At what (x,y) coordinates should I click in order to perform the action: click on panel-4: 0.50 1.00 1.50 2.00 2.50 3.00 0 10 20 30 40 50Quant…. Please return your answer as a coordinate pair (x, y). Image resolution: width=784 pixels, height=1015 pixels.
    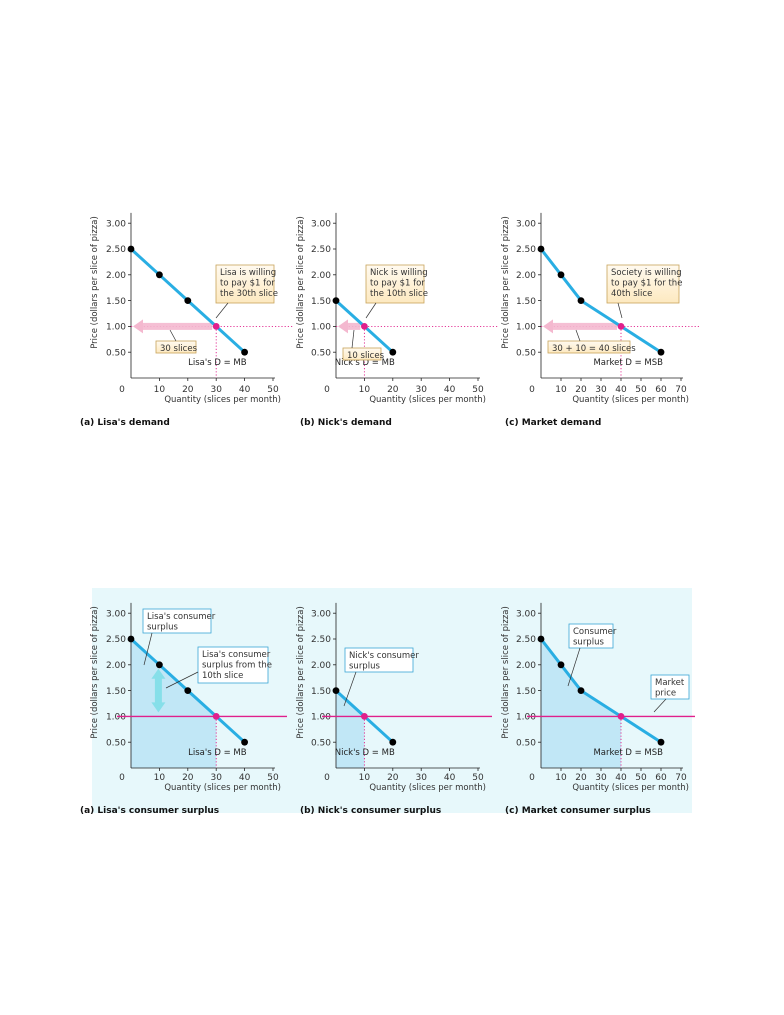
    Looking at the image, I should click on (183, 709).